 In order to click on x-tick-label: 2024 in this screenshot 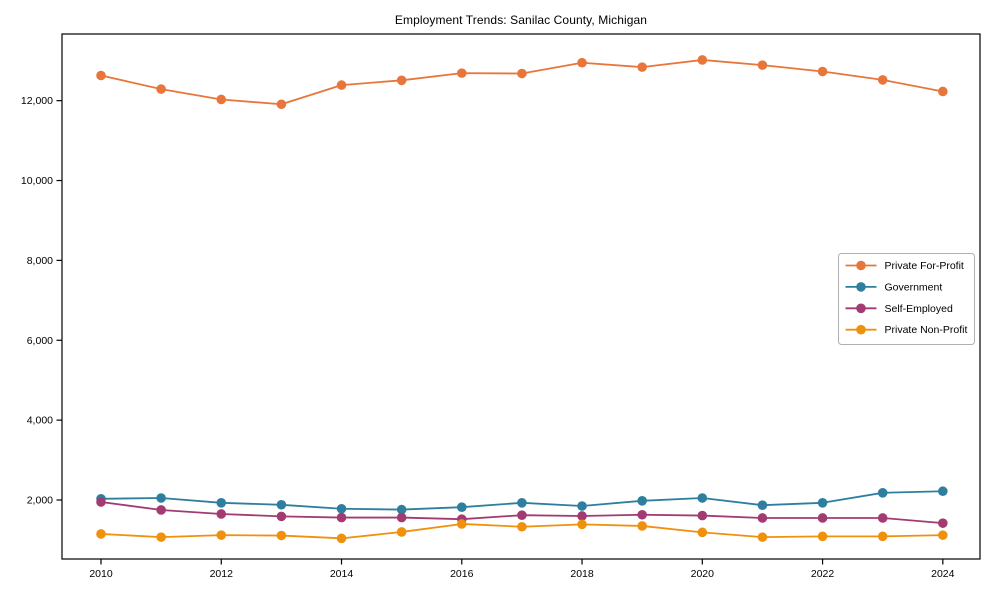, I will do `click(943, 574)`.